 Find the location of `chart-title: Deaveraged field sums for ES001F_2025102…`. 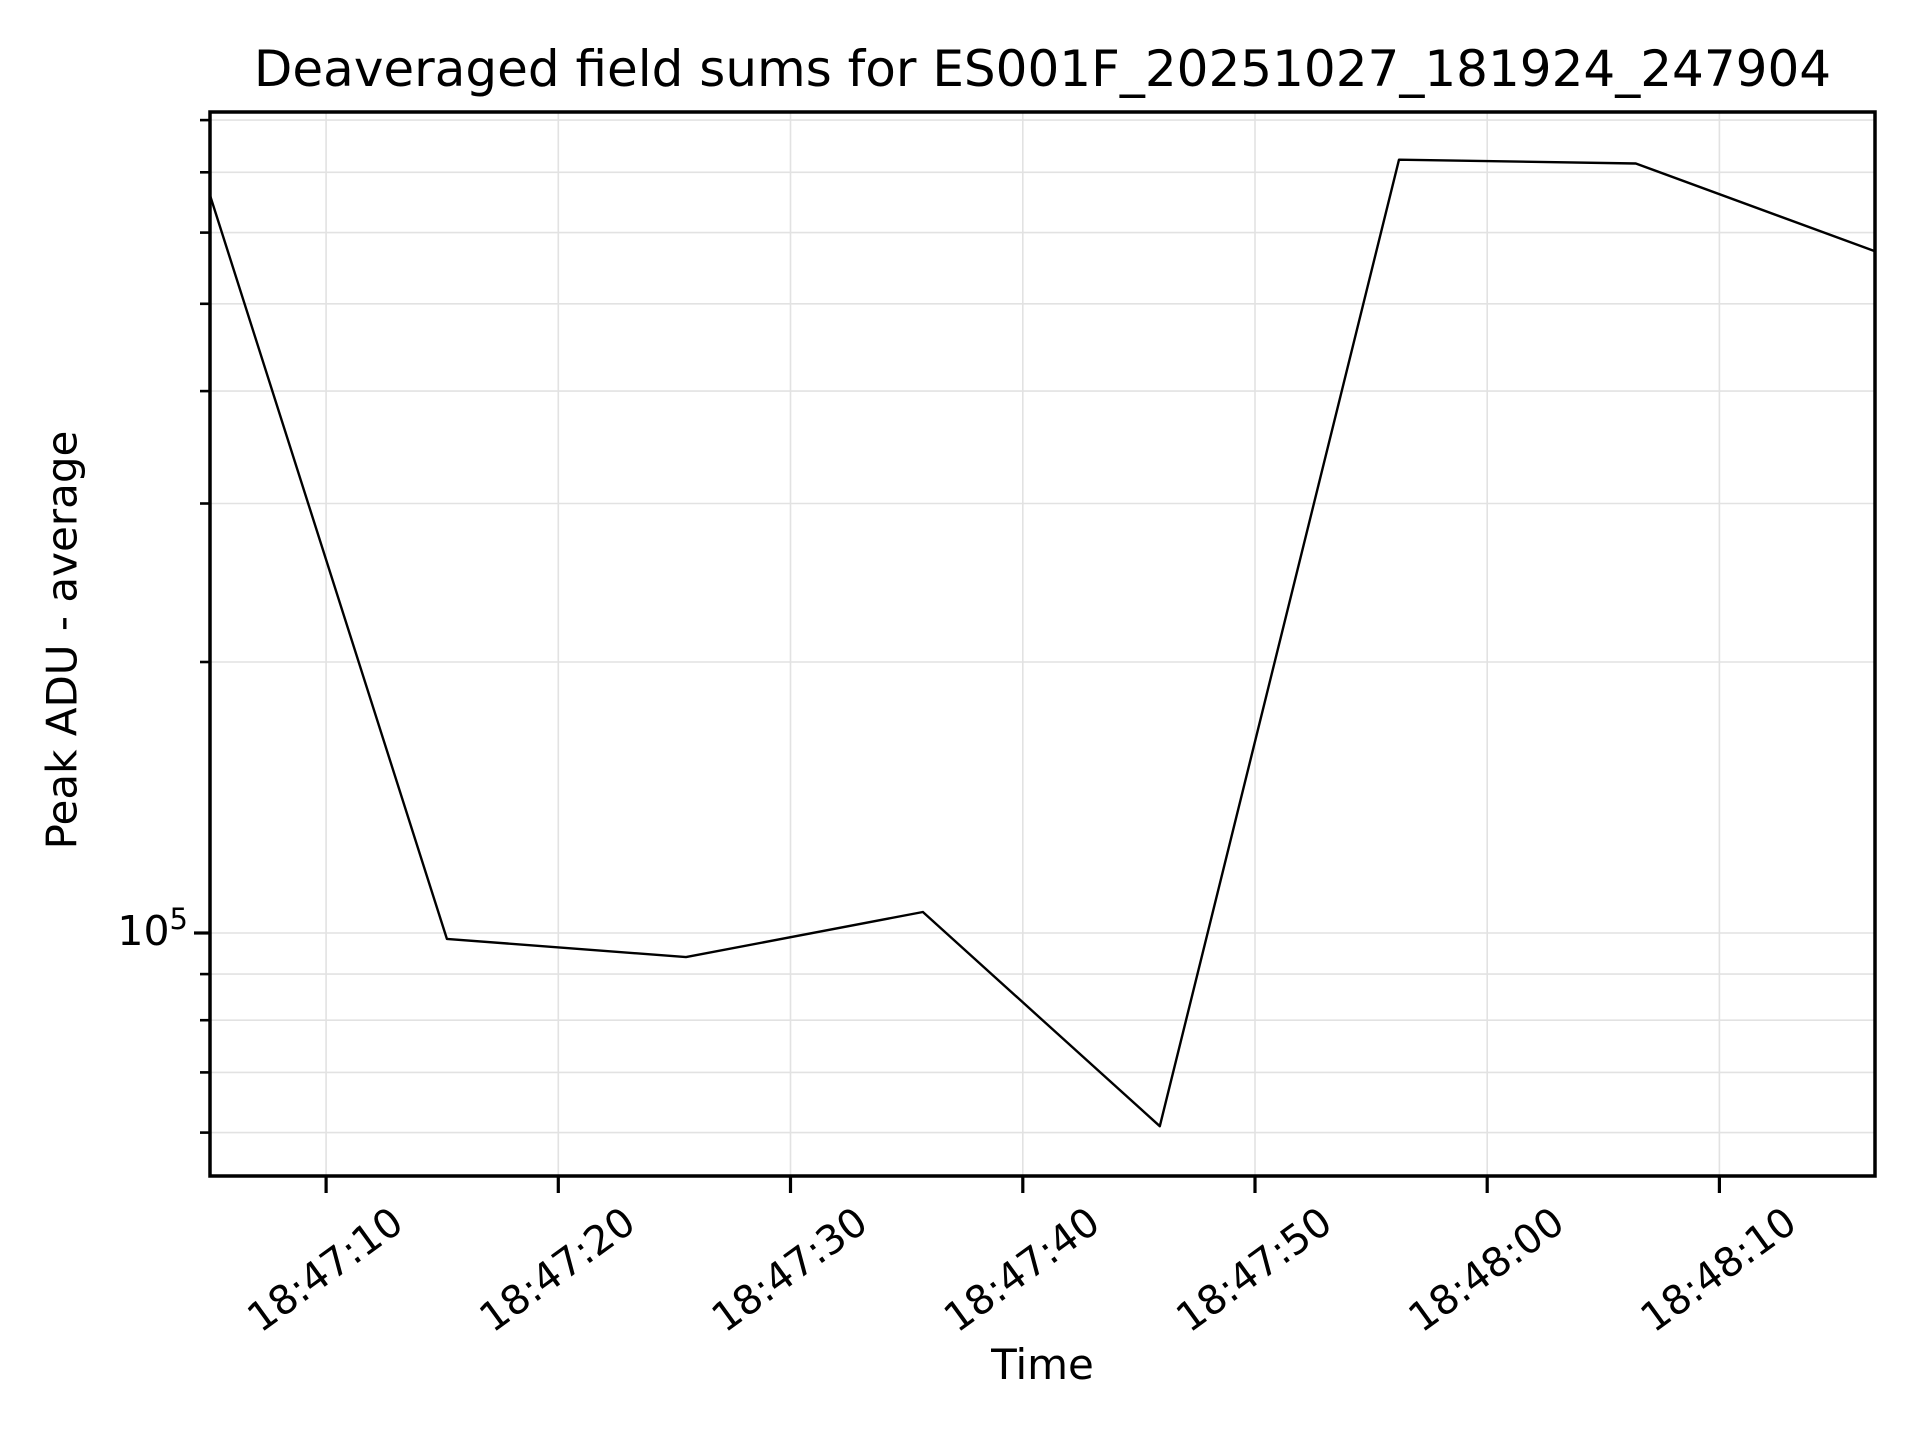

chart-title: Deaveraged field sums for ES001F_2025102… is located at coordinates (1042, 69).